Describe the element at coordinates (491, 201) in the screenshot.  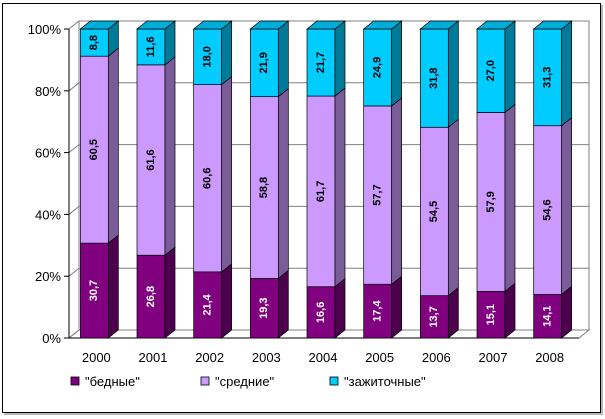
I see `data-label: 57,9` at that location.